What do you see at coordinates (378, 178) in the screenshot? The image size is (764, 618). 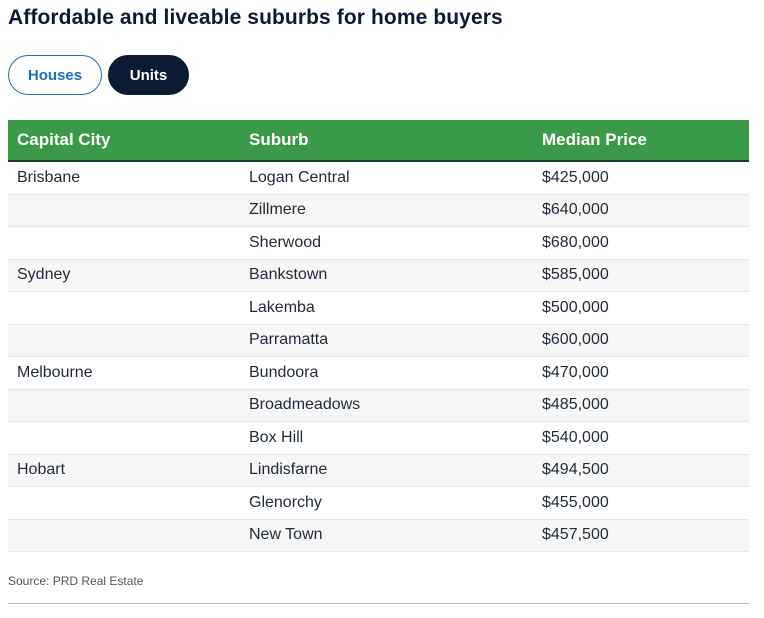 I see `table-row: Brisbane Logan Central $425,000` at bounding box center [378, 178].